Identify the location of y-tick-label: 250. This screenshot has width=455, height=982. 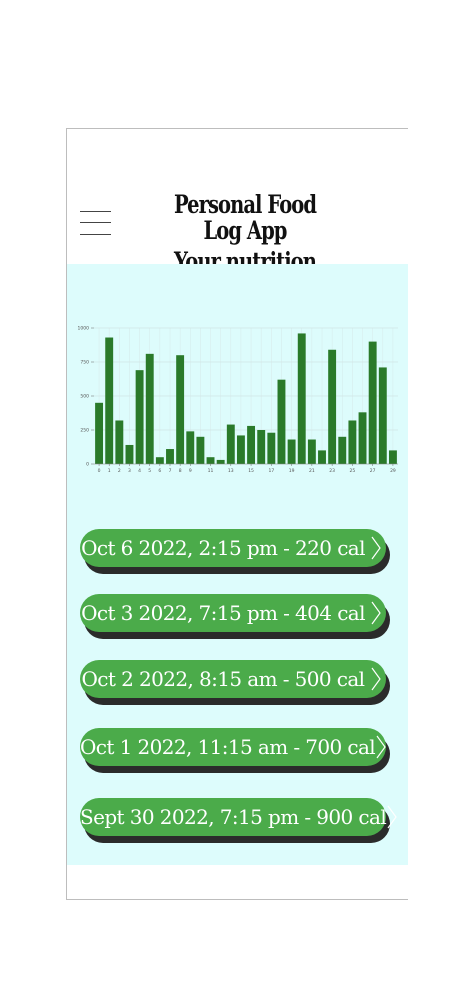
(84, 431).